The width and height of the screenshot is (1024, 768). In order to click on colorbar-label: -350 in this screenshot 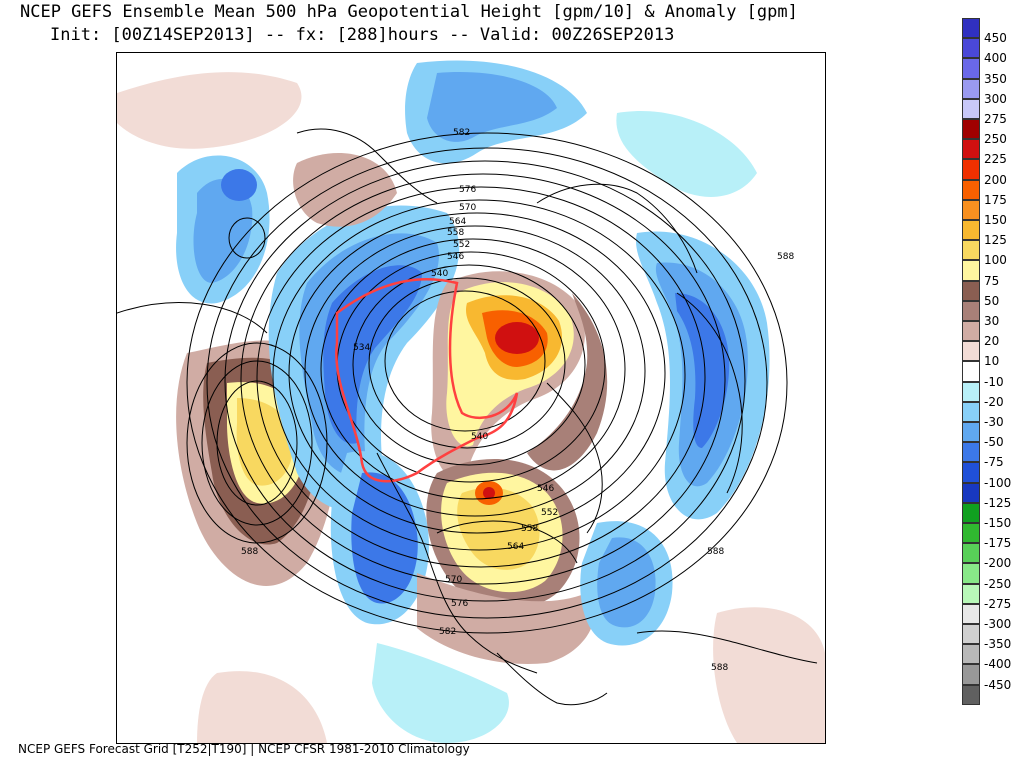, I will do `click(998, 644)`.